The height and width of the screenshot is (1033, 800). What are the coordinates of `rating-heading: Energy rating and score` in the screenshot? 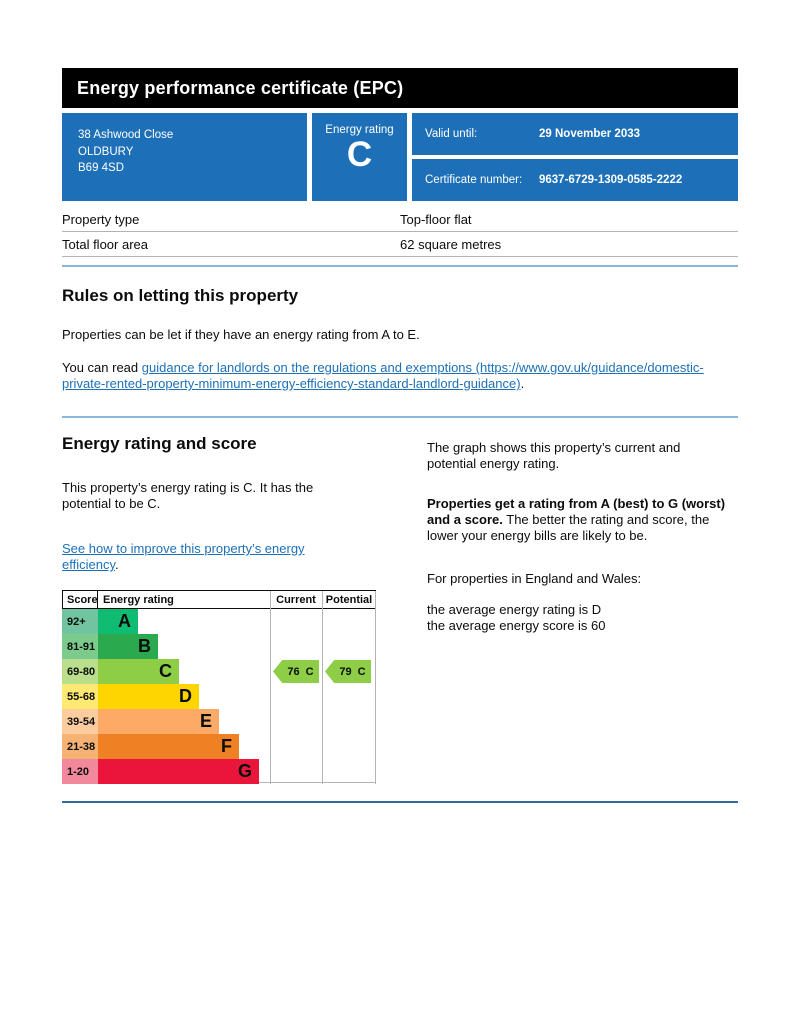 It's located at (159, 443).